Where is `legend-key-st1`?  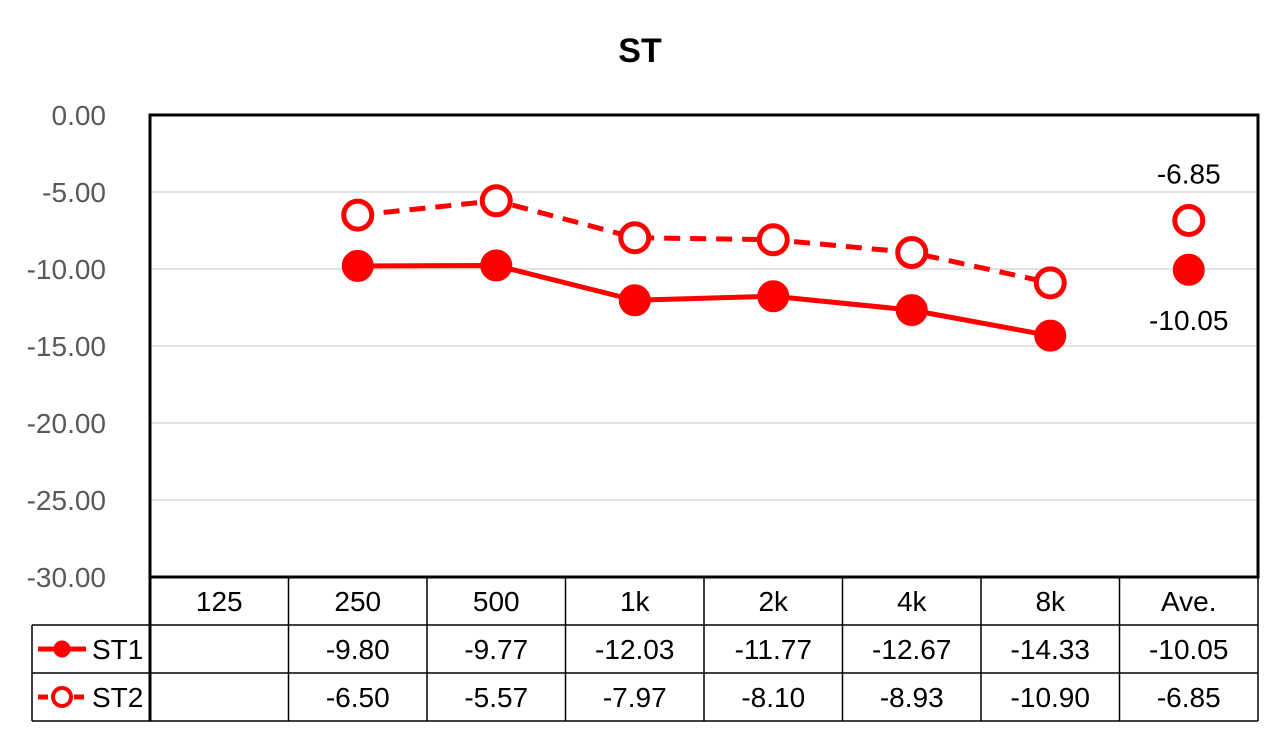 legend-key-st1 is located at coordinates (62, 649).